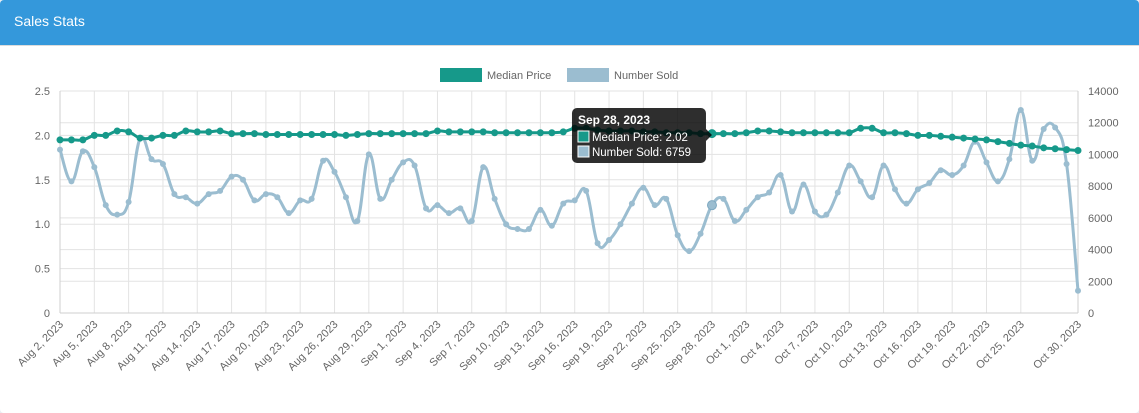 This screenshot has height=413, width=1139. What do you see at coordinates (569, 22) in the screenshot?
I see `panel-header: Sales Stats` at bounding box center [569, 22].